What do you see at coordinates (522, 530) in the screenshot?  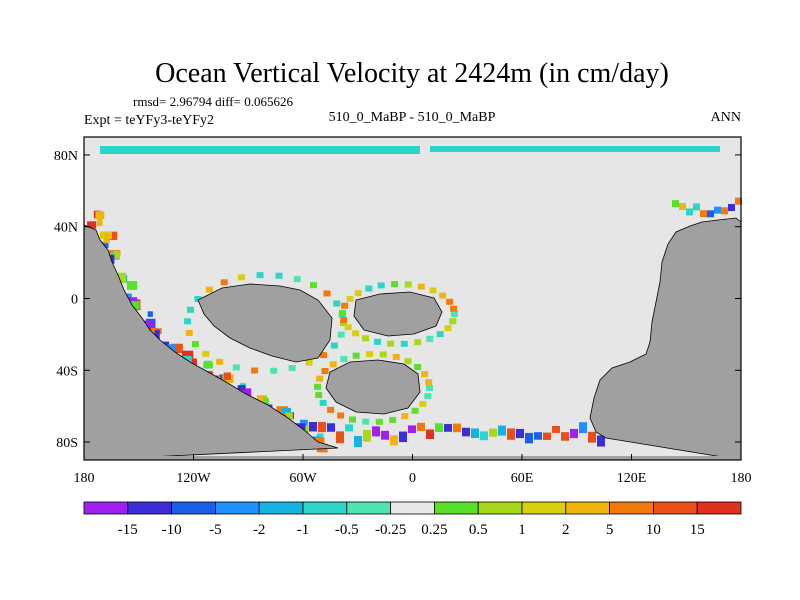 I see `colorbar-label: 1` at bounding box center [522, 530].